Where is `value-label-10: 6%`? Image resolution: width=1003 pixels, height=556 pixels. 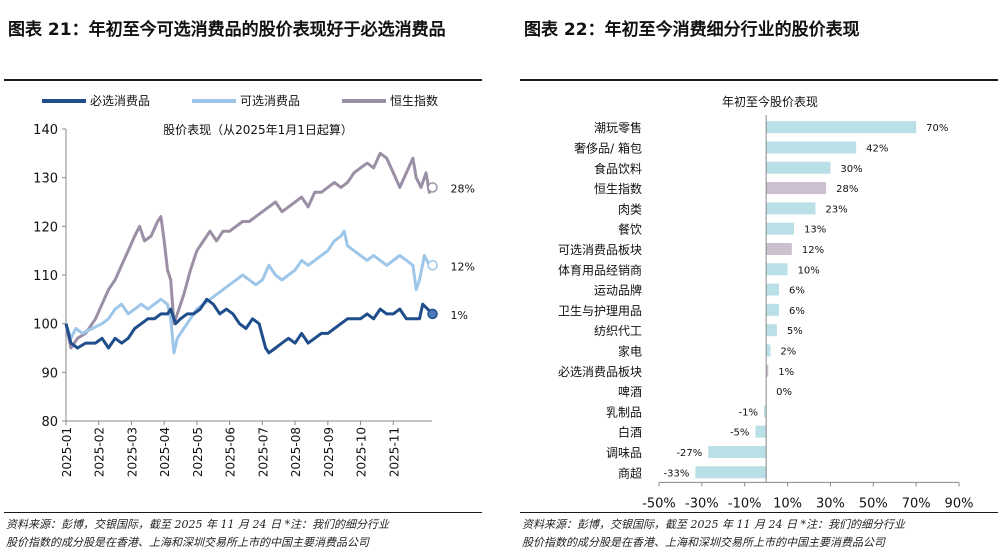
value-label-10: 6% is located at coordinates (797, 311).